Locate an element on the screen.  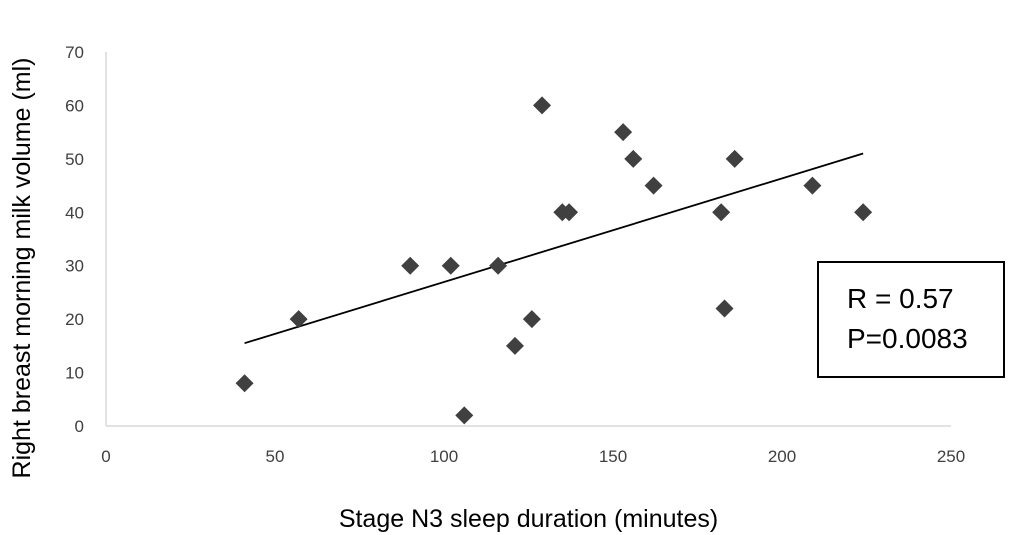
y-tick-label: 40 is located at coordinates (74, 212).